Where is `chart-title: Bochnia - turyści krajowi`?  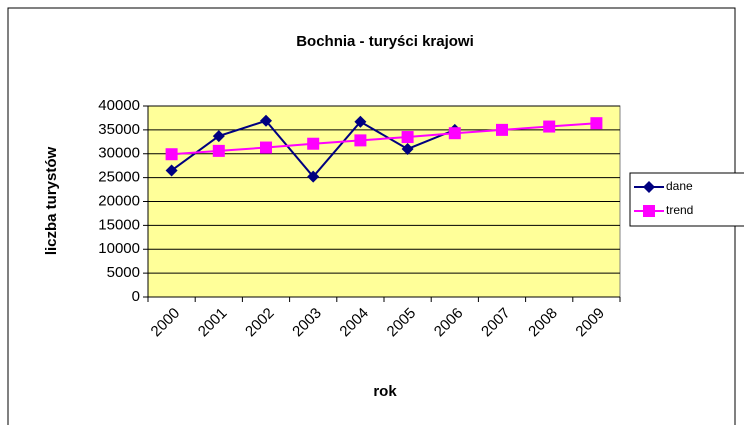
chart-title: Bochnia - turyści krajowi is located at coordinates (385, 41).